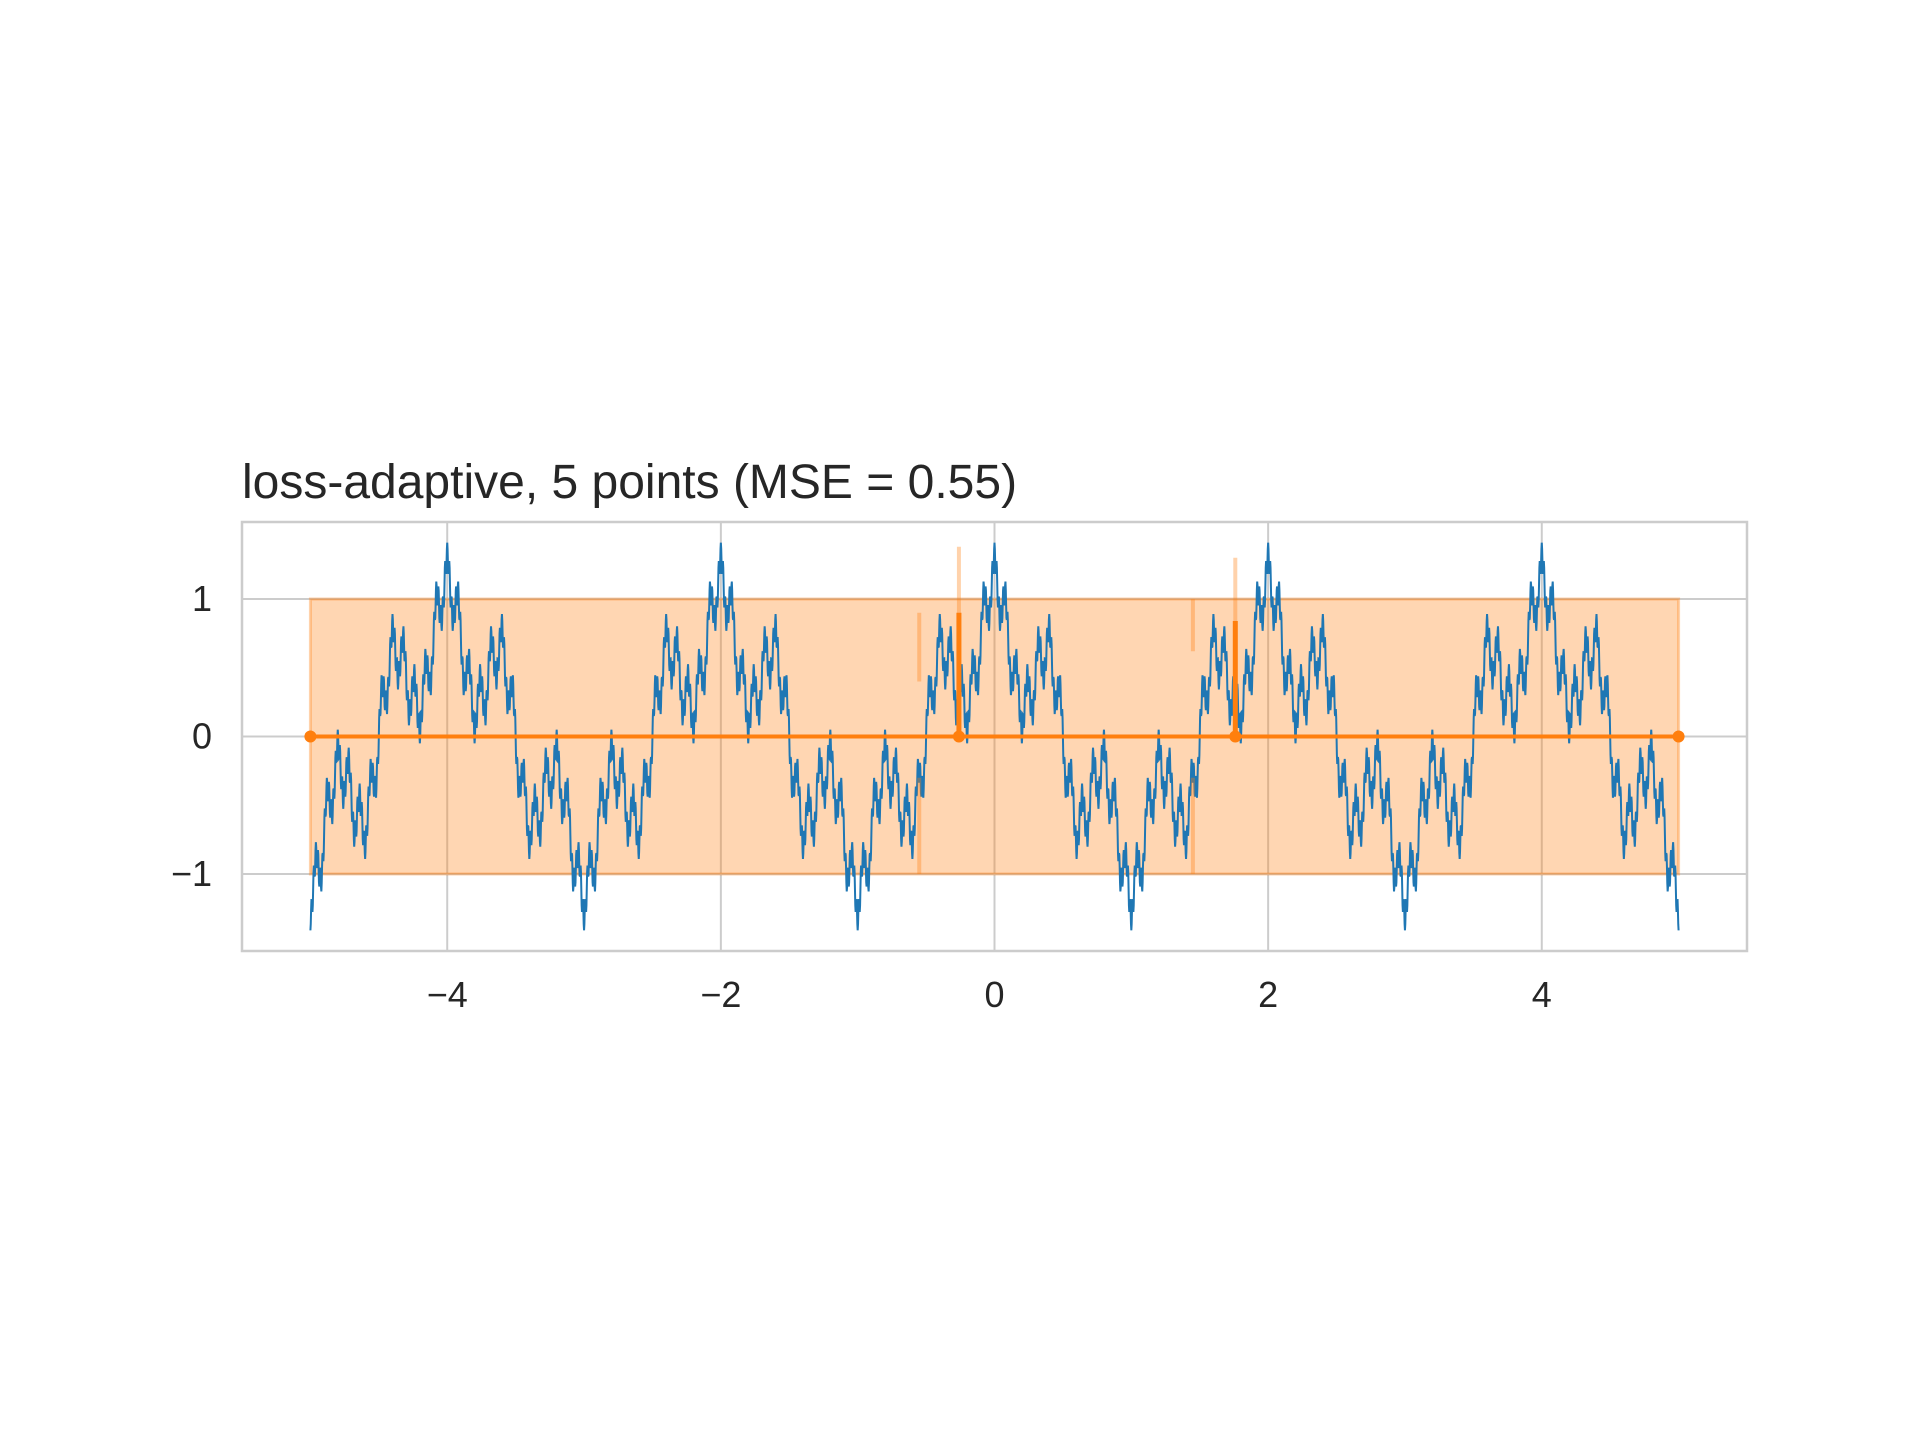  Describe the element at coordinates (202, 598) in the screenshot. I see `y-tick-label: 1` at that location.